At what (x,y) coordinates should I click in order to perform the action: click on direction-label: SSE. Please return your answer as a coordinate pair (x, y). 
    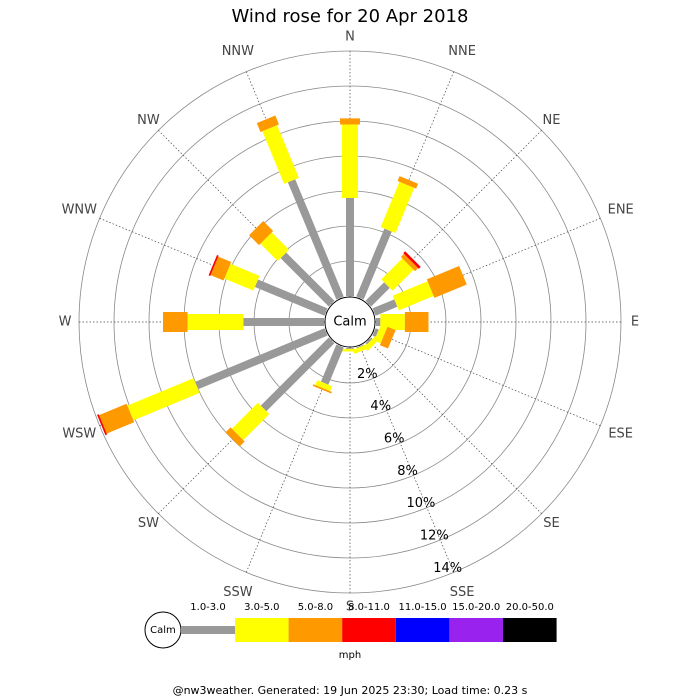
    Looking at the image, I should click on (462, 592).